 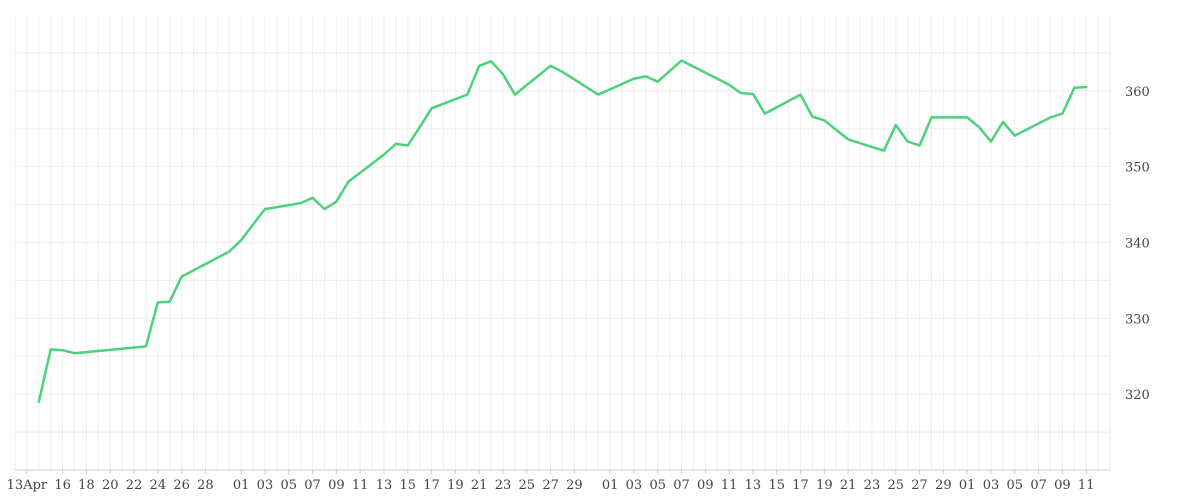 What do you see at coordinates (1137, 168) in the screenshot?
I see `y-tick-label: 350` at bounding box center [1137, 168].